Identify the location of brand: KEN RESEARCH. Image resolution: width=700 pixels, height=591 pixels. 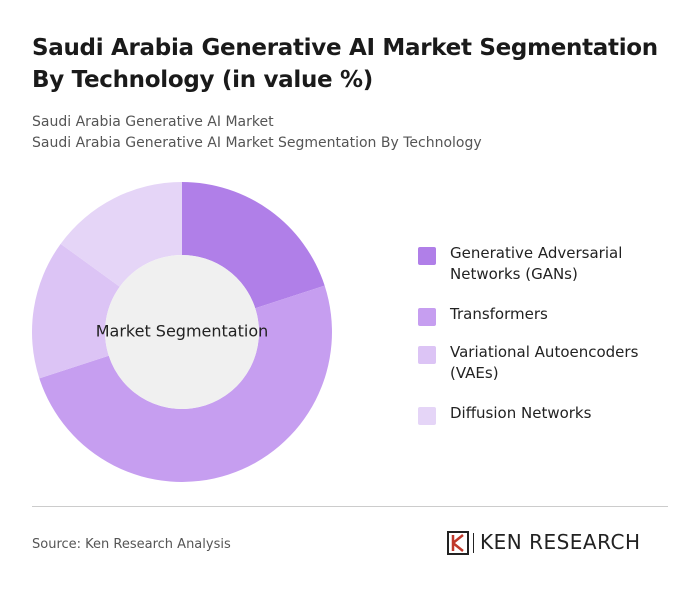
(560, 542).